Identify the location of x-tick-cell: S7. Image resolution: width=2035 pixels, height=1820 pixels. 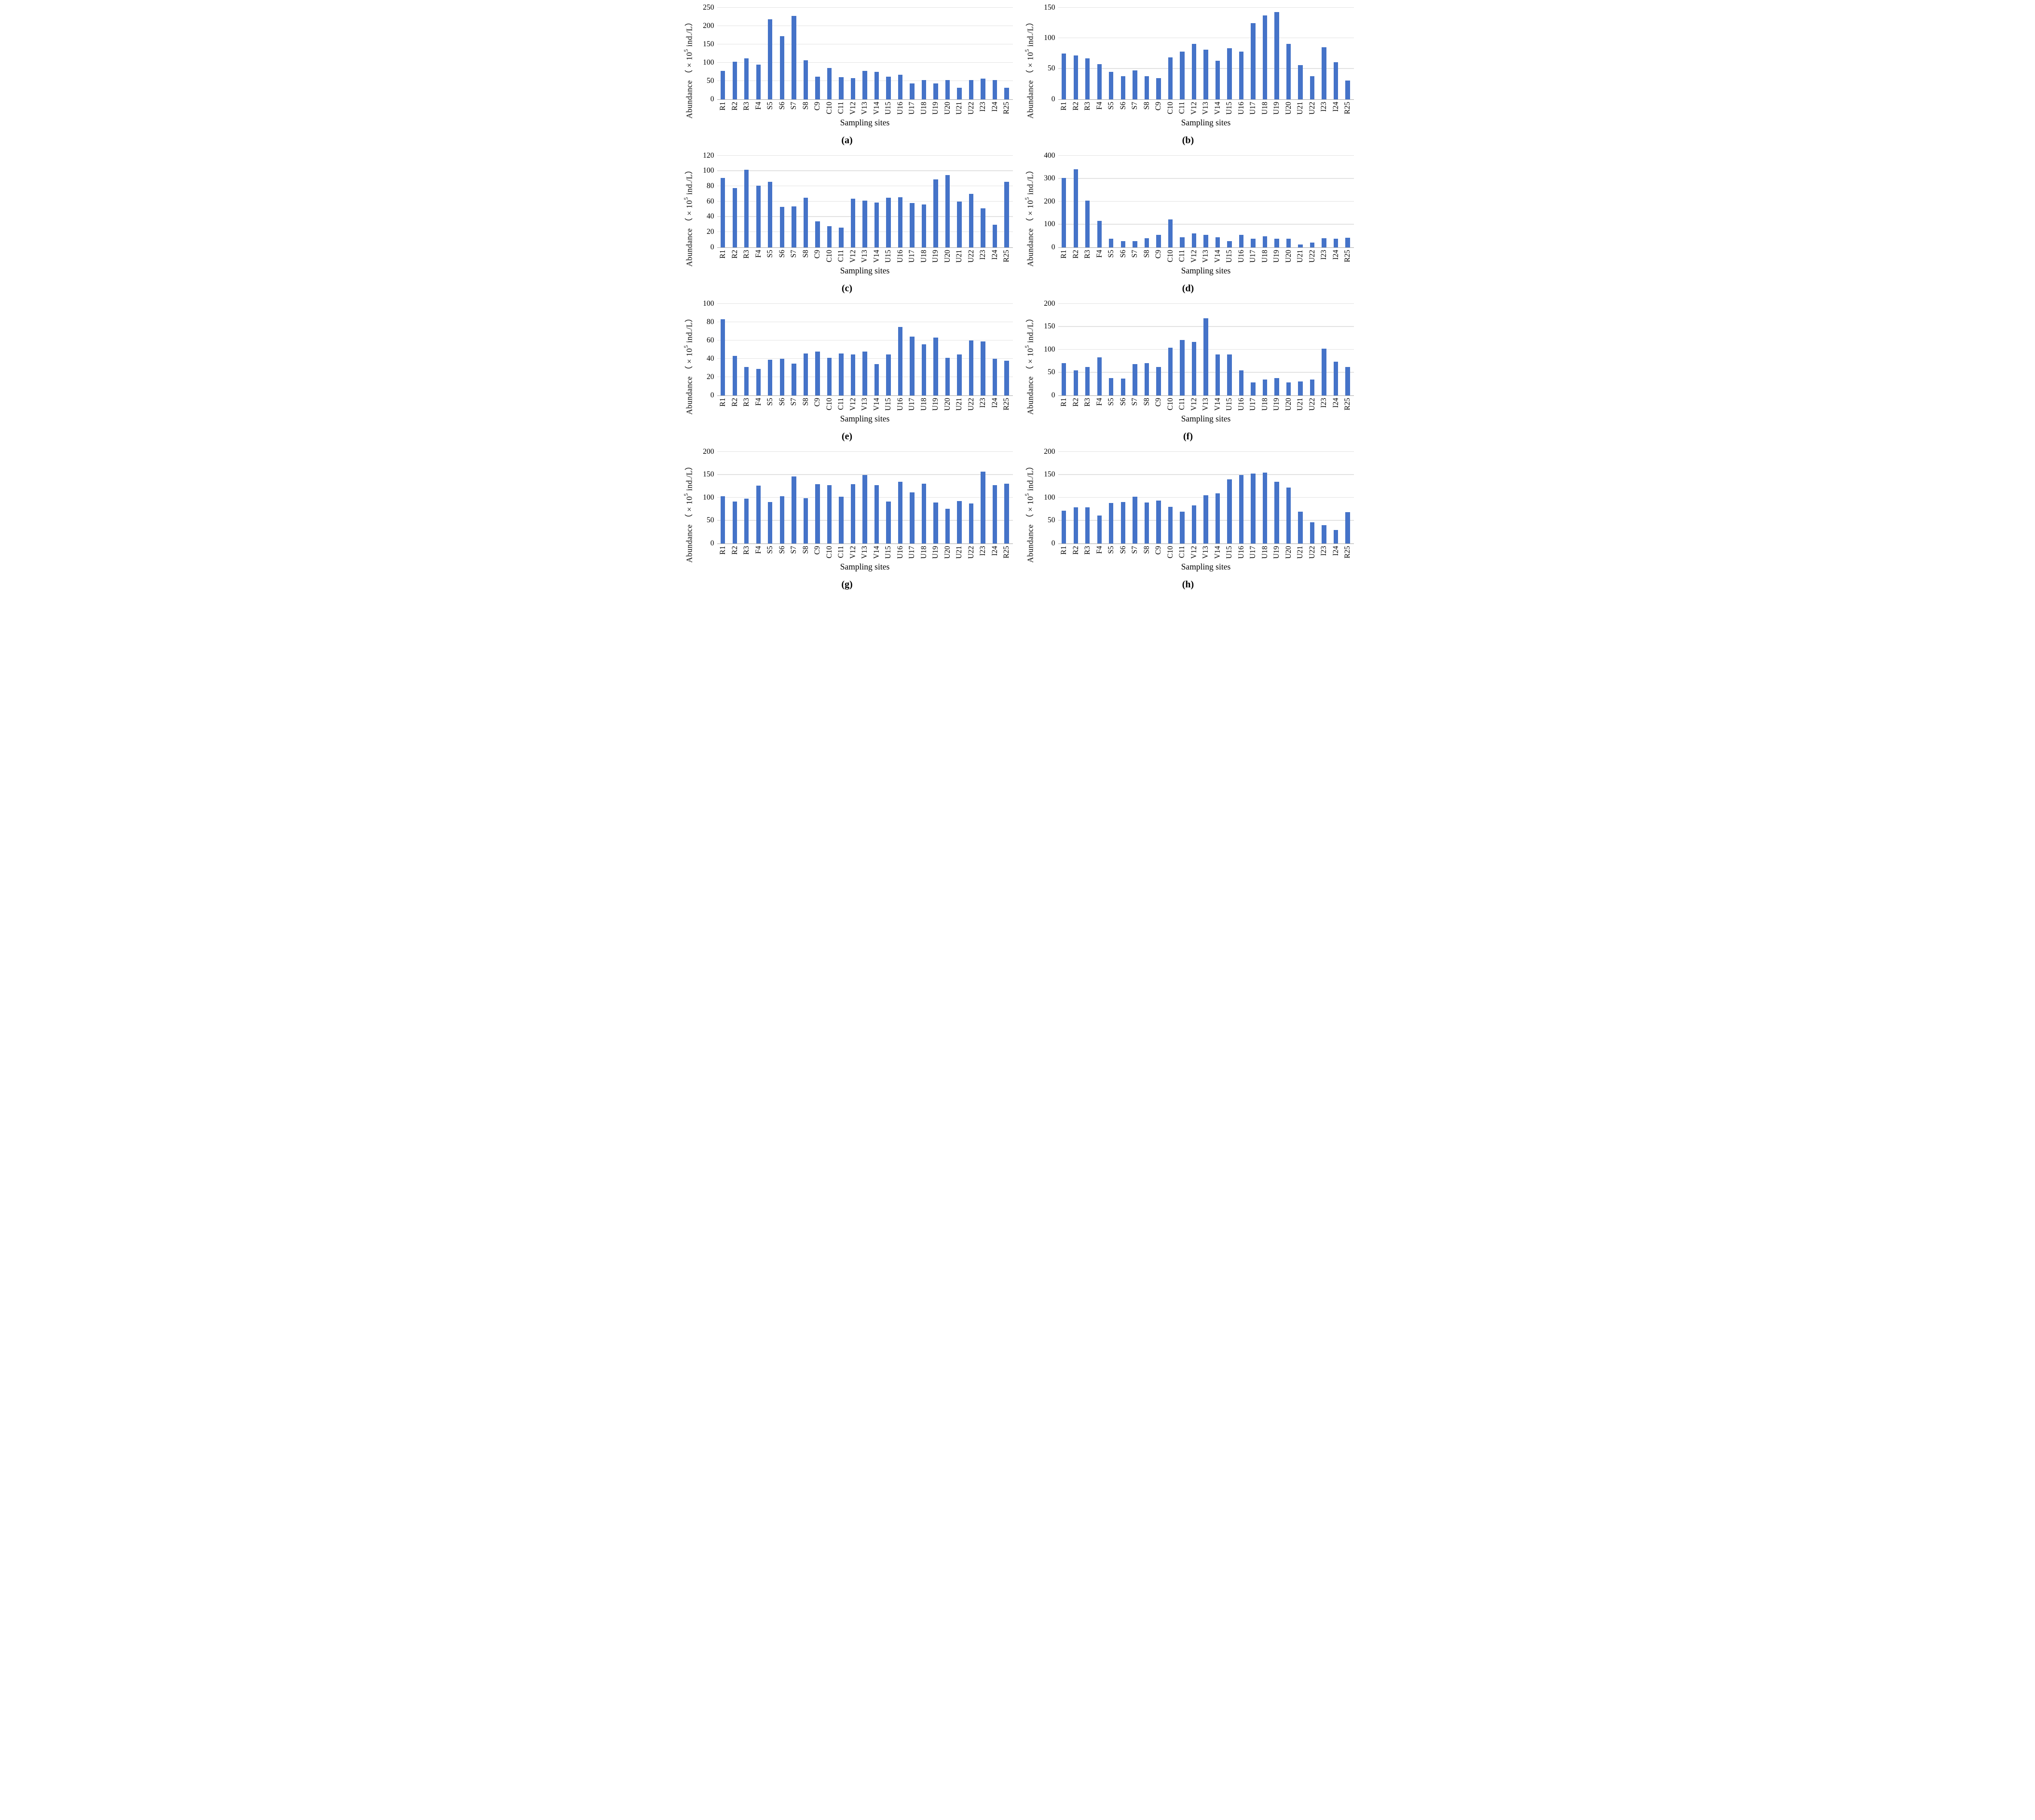
(794, 405).